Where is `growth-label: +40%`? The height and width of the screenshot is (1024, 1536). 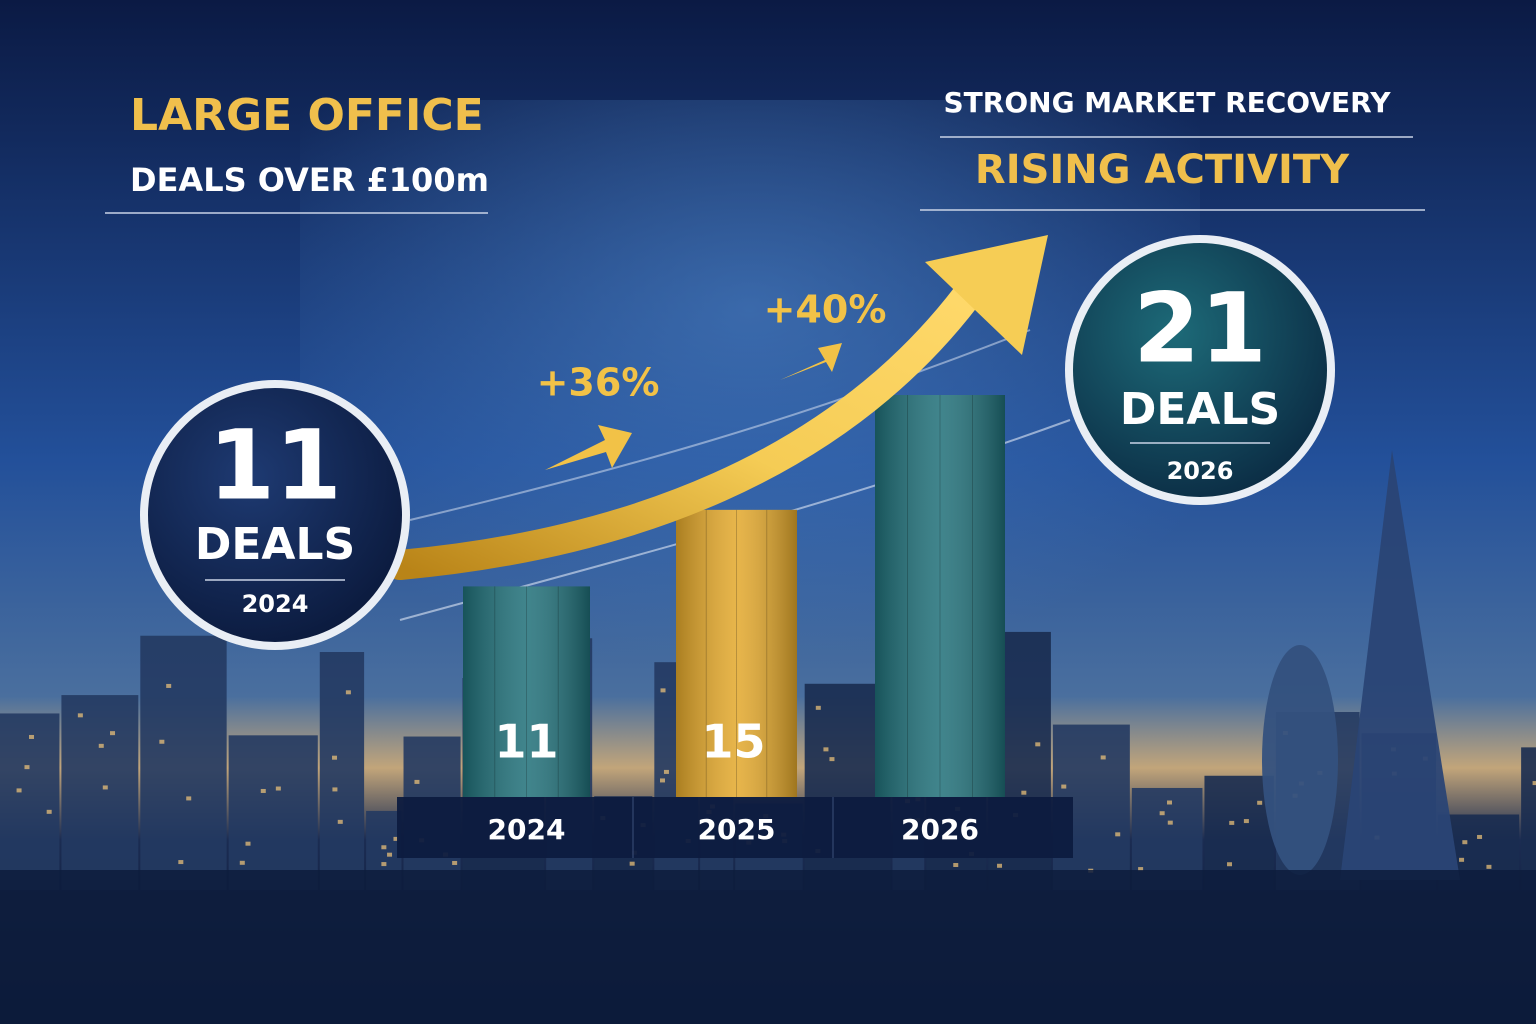 growth-label: +40% is located at coordinates (825, 310).